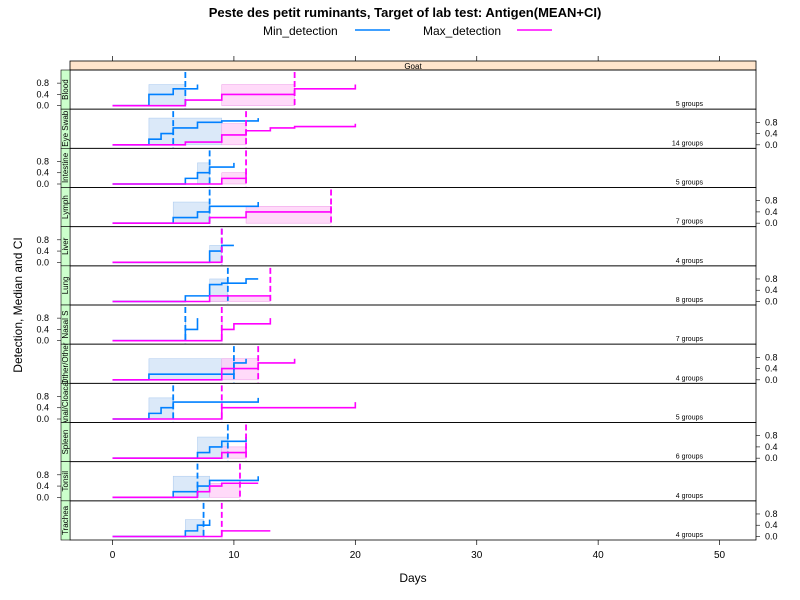 The width and height of the screenshot is (800, 600). What do you see at coordinates (396, 90) in the screenshot?
I see `panel-1: Blood 5 groups 0.0 0.40.8` at bounding box center [396, 90].